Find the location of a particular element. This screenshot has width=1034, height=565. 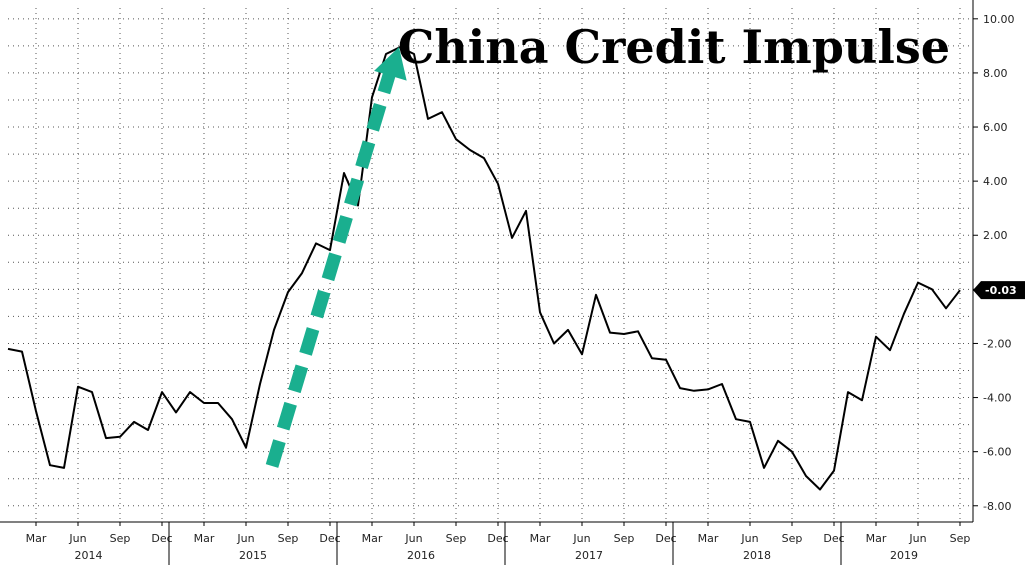

year-dividers: 2014 2015 2016 2017 2018 2019 is located at coordinates (496, 543).